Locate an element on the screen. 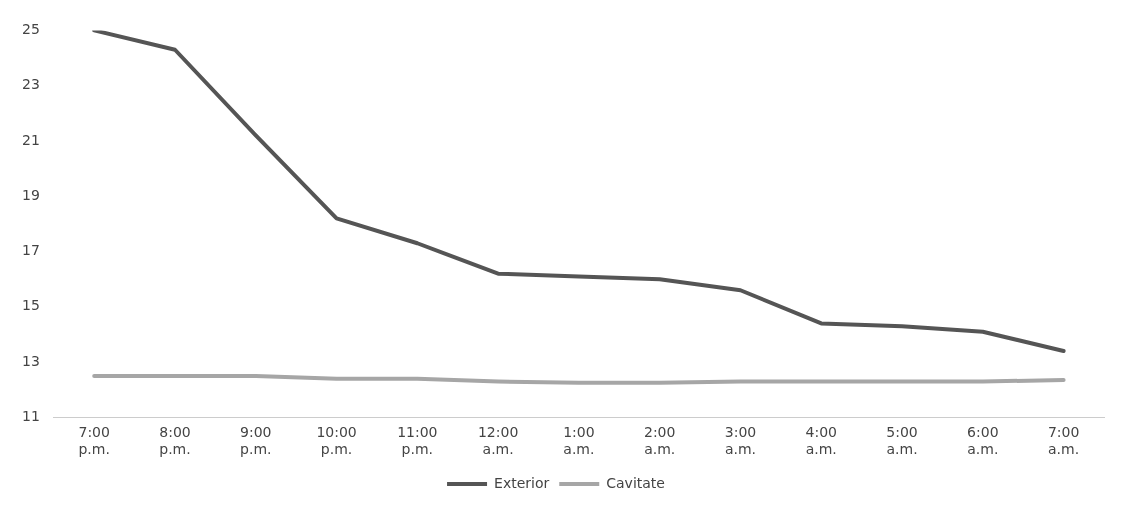 This screenshot has height=509, width=1132. x-tick-label: 3:00 a.m. is located at coordinates (740, 441).